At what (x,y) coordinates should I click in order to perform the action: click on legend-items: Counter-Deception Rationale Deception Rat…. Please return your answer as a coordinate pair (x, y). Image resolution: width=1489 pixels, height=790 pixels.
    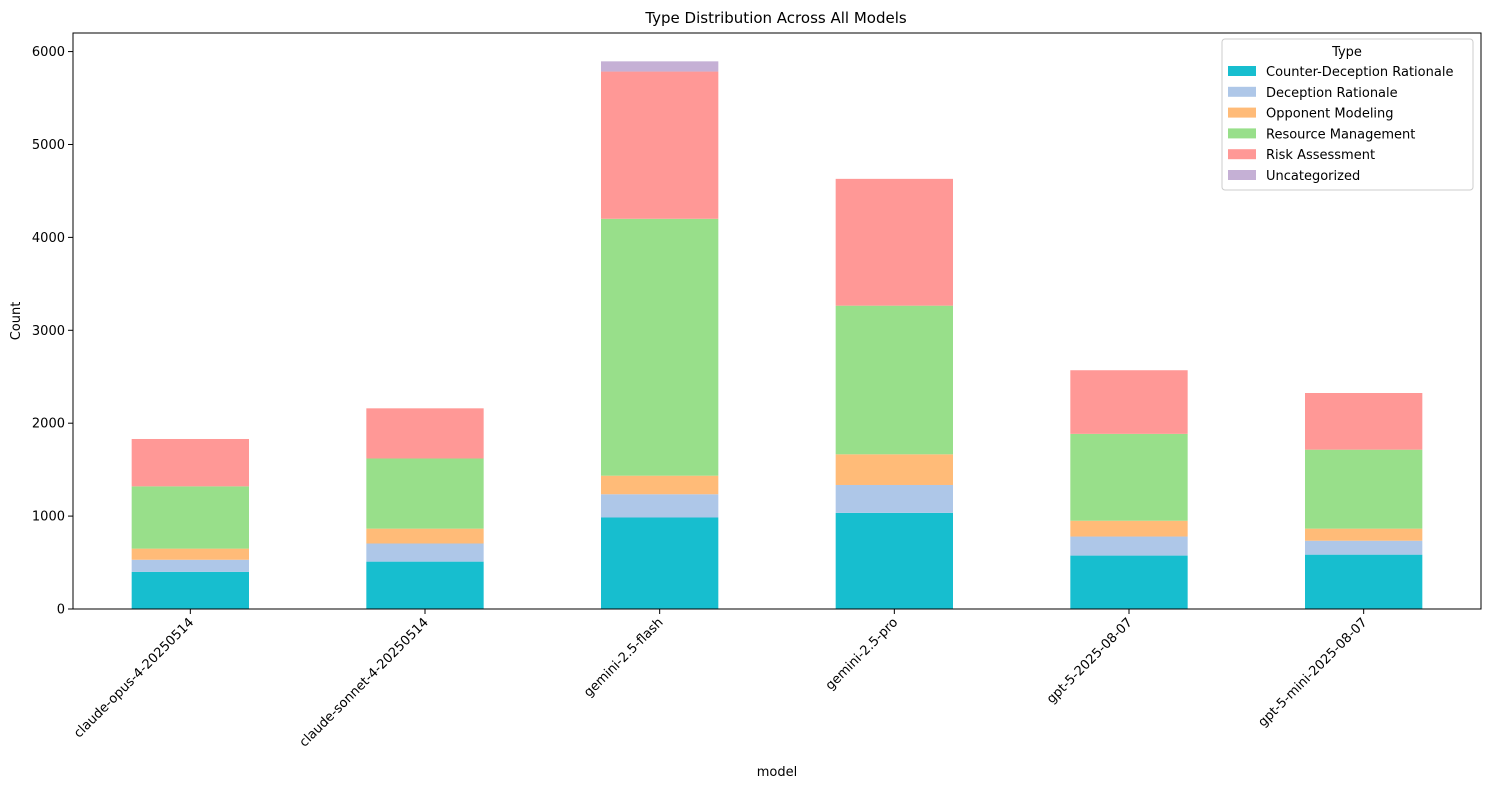
    Looking at the image, I should click on (1340, 124).